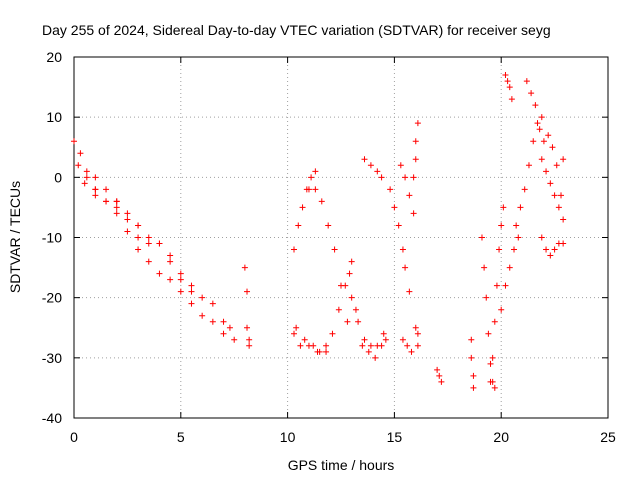 This screenshot has height=480, width=640. Describe the element at coordinates (288, 437) in the screenshot. I see `x-tick-label: 10` at that location.